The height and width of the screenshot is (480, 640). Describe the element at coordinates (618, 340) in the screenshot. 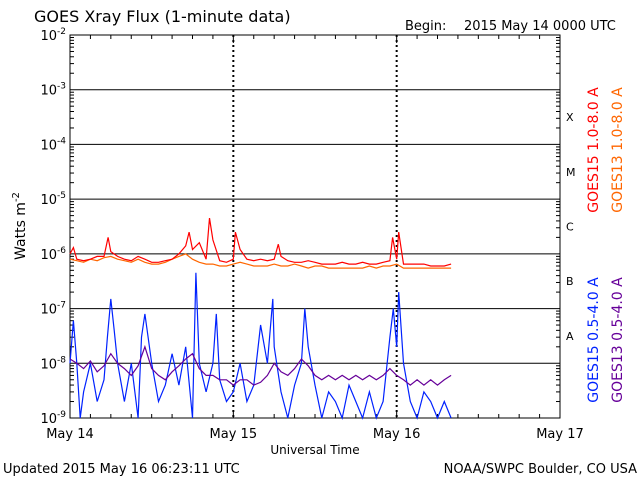

I see `legend-entry-3: GOES13 0.5-4.0 A` at that location.